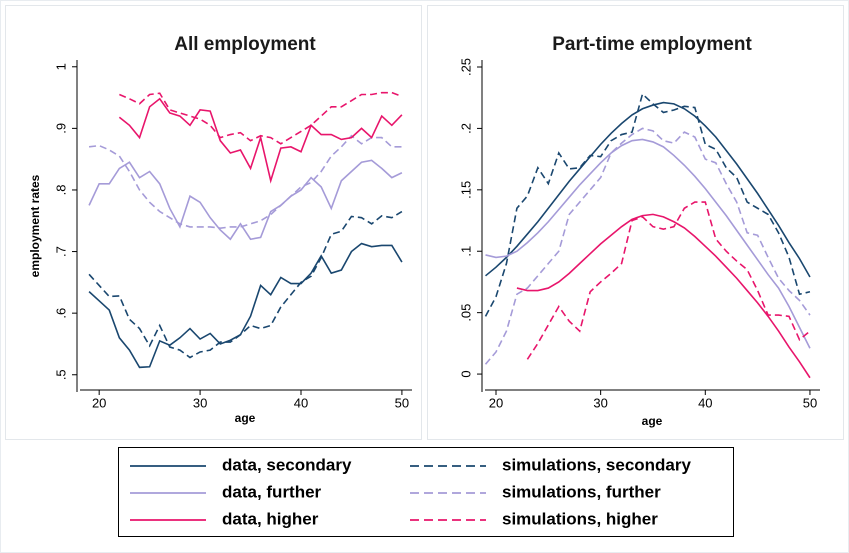 The width and height of the screenshot is (849, 553). What do you see at coordinates (272, 491) in the screenshot?
I see `legend-label: data, further` at bounding box center [272, 491].